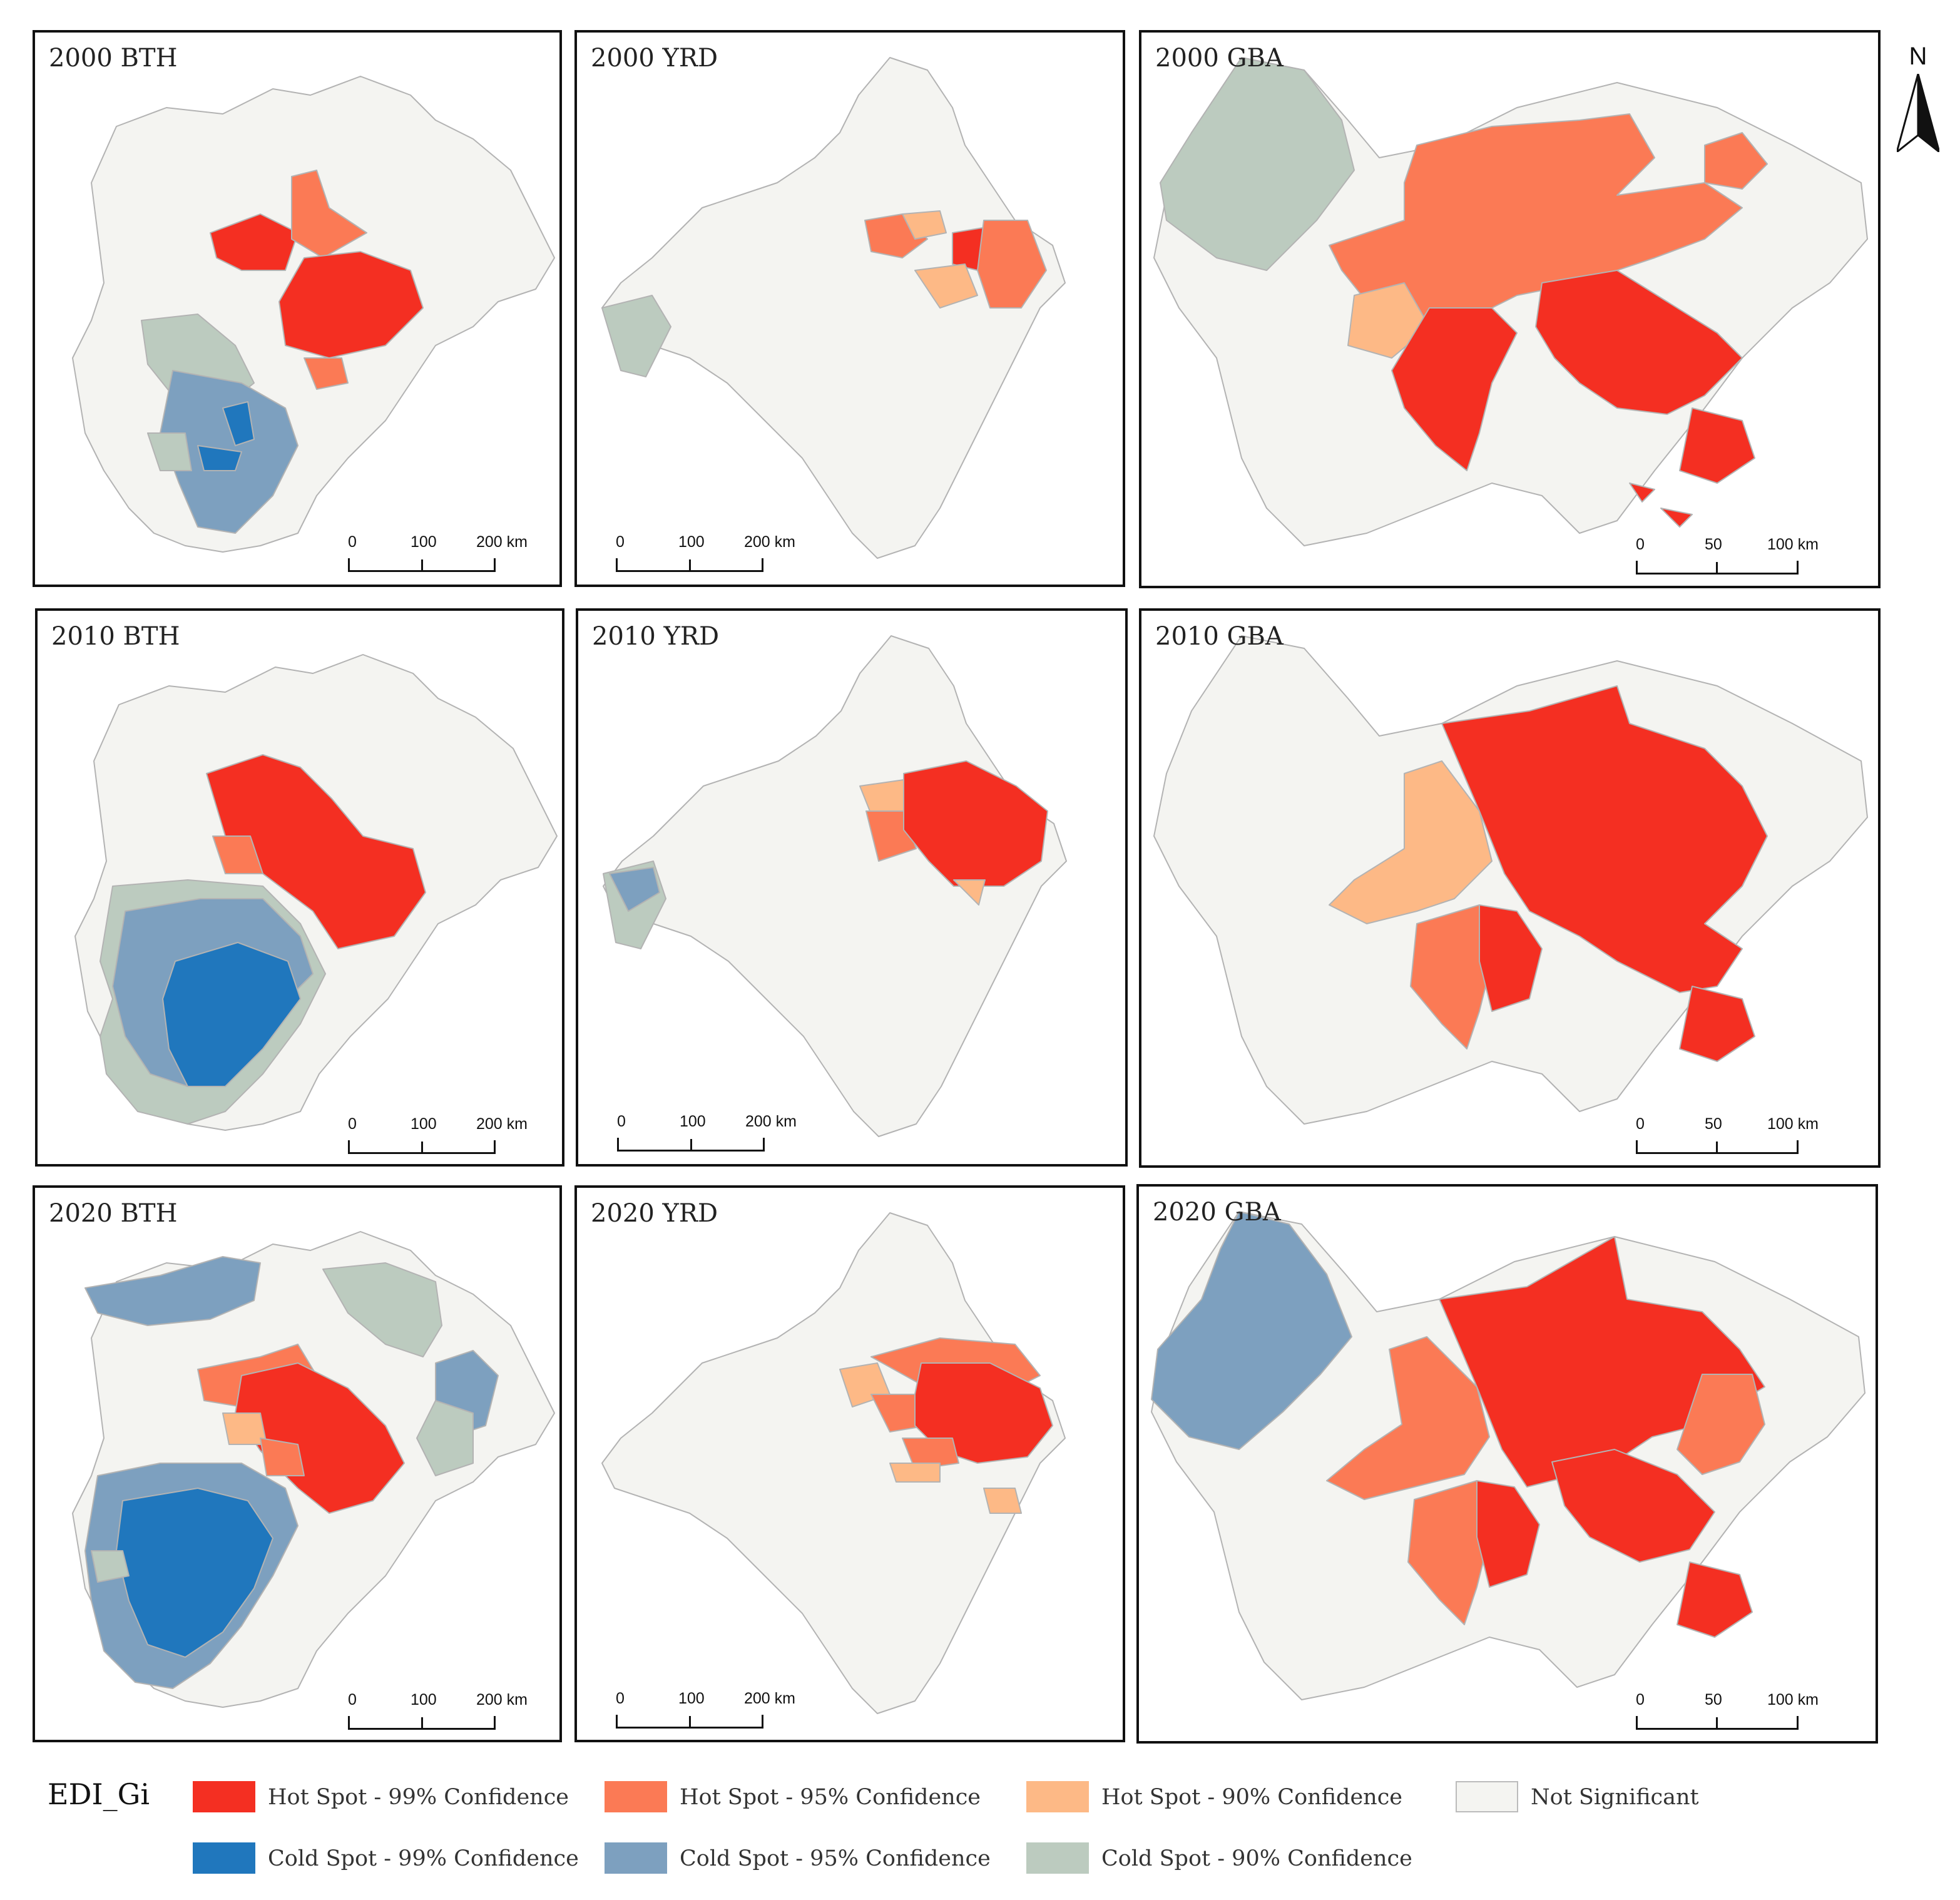 The image size is (1960, 1900). I want to click on hot-cluster-2020-yrd, so click(946, 1425).